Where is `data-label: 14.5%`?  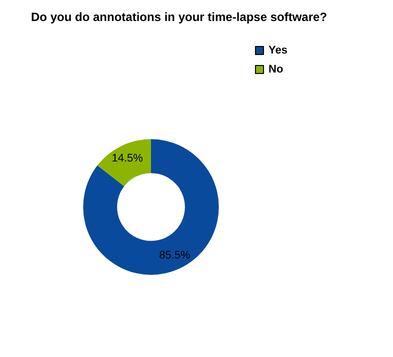
data-label: 14.5% is located at coordinates (128, 158).